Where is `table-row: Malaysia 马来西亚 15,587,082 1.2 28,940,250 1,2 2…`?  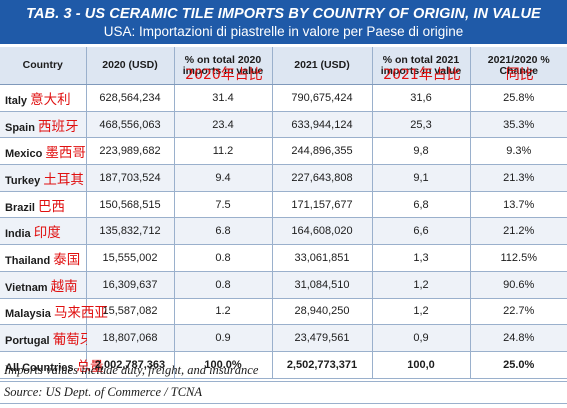
table-row: Malaysia 马来西亚 15,587,082 1.2 28,940,250 1,2 2… is located at coordinates (283, 312).